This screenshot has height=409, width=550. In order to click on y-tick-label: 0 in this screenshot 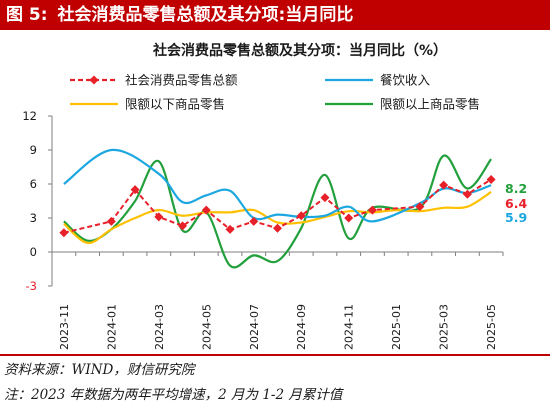, I will do `click(33, 252)`.